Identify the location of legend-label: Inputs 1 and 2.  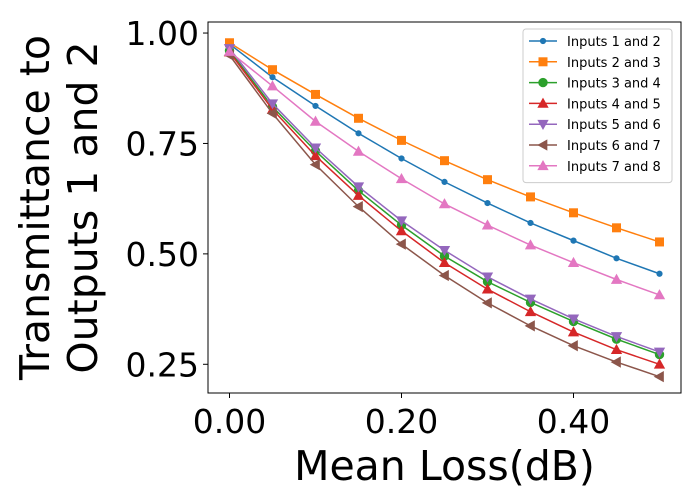
(614, 42).